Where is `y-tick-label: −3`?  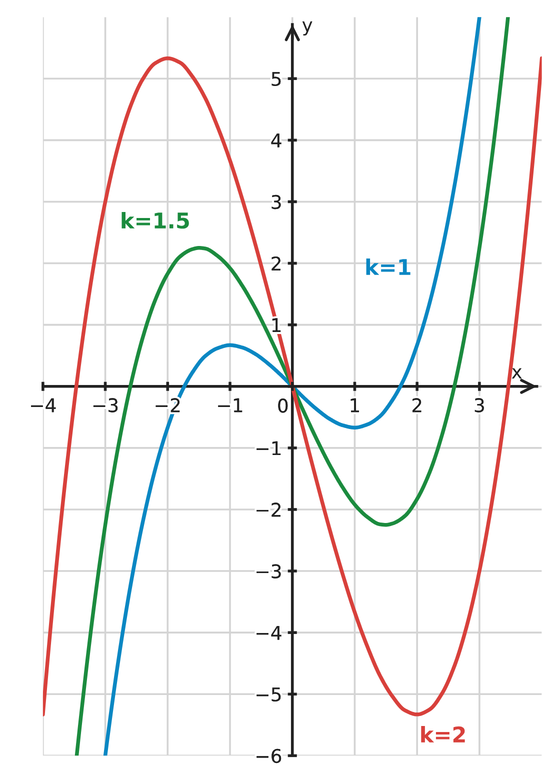
y-tick-label: −3 is located at coordinates (268, 571).